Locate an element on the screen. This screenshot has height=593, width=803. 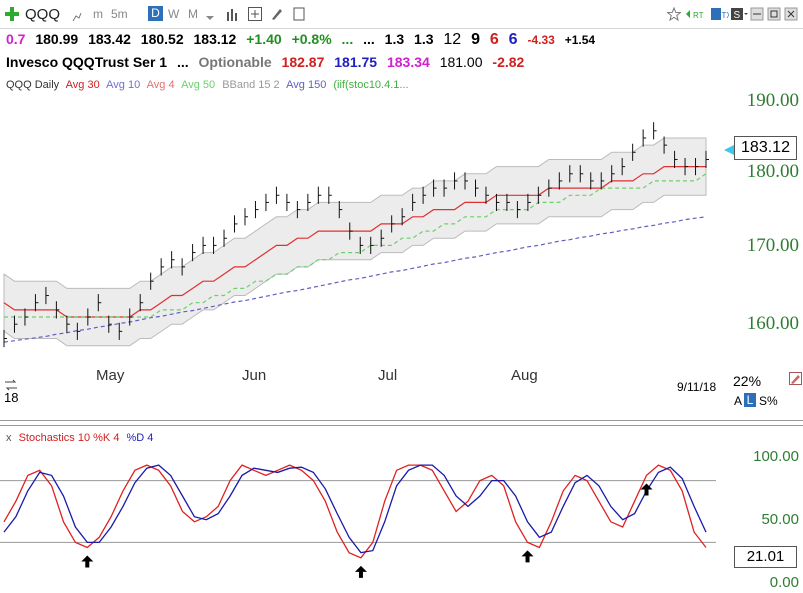
price-red: 182.87 is located at coordinates (303, 62).